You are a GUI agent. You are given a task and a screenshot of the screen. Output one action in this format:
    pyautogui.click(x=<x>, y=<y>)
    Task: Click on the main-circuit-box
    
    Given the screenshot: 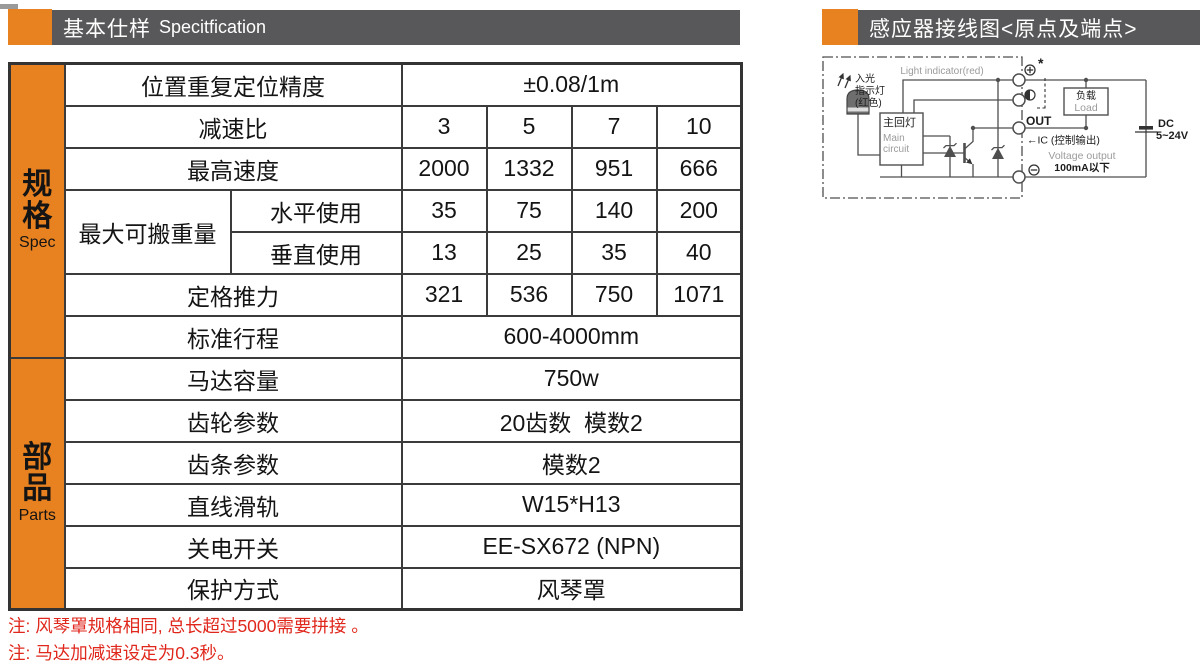 What is the action you would take?
    pyautogui.click(x=901, y=139)
    